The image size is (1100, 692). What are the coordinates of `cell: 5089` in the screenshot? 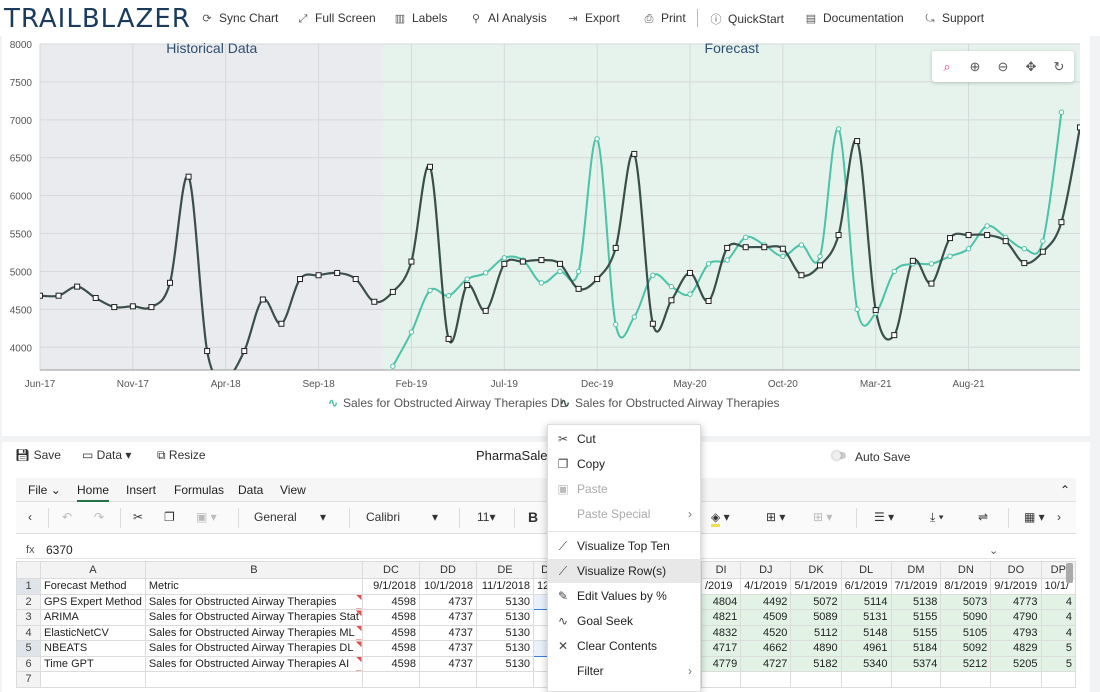 It's located at (816, 617).